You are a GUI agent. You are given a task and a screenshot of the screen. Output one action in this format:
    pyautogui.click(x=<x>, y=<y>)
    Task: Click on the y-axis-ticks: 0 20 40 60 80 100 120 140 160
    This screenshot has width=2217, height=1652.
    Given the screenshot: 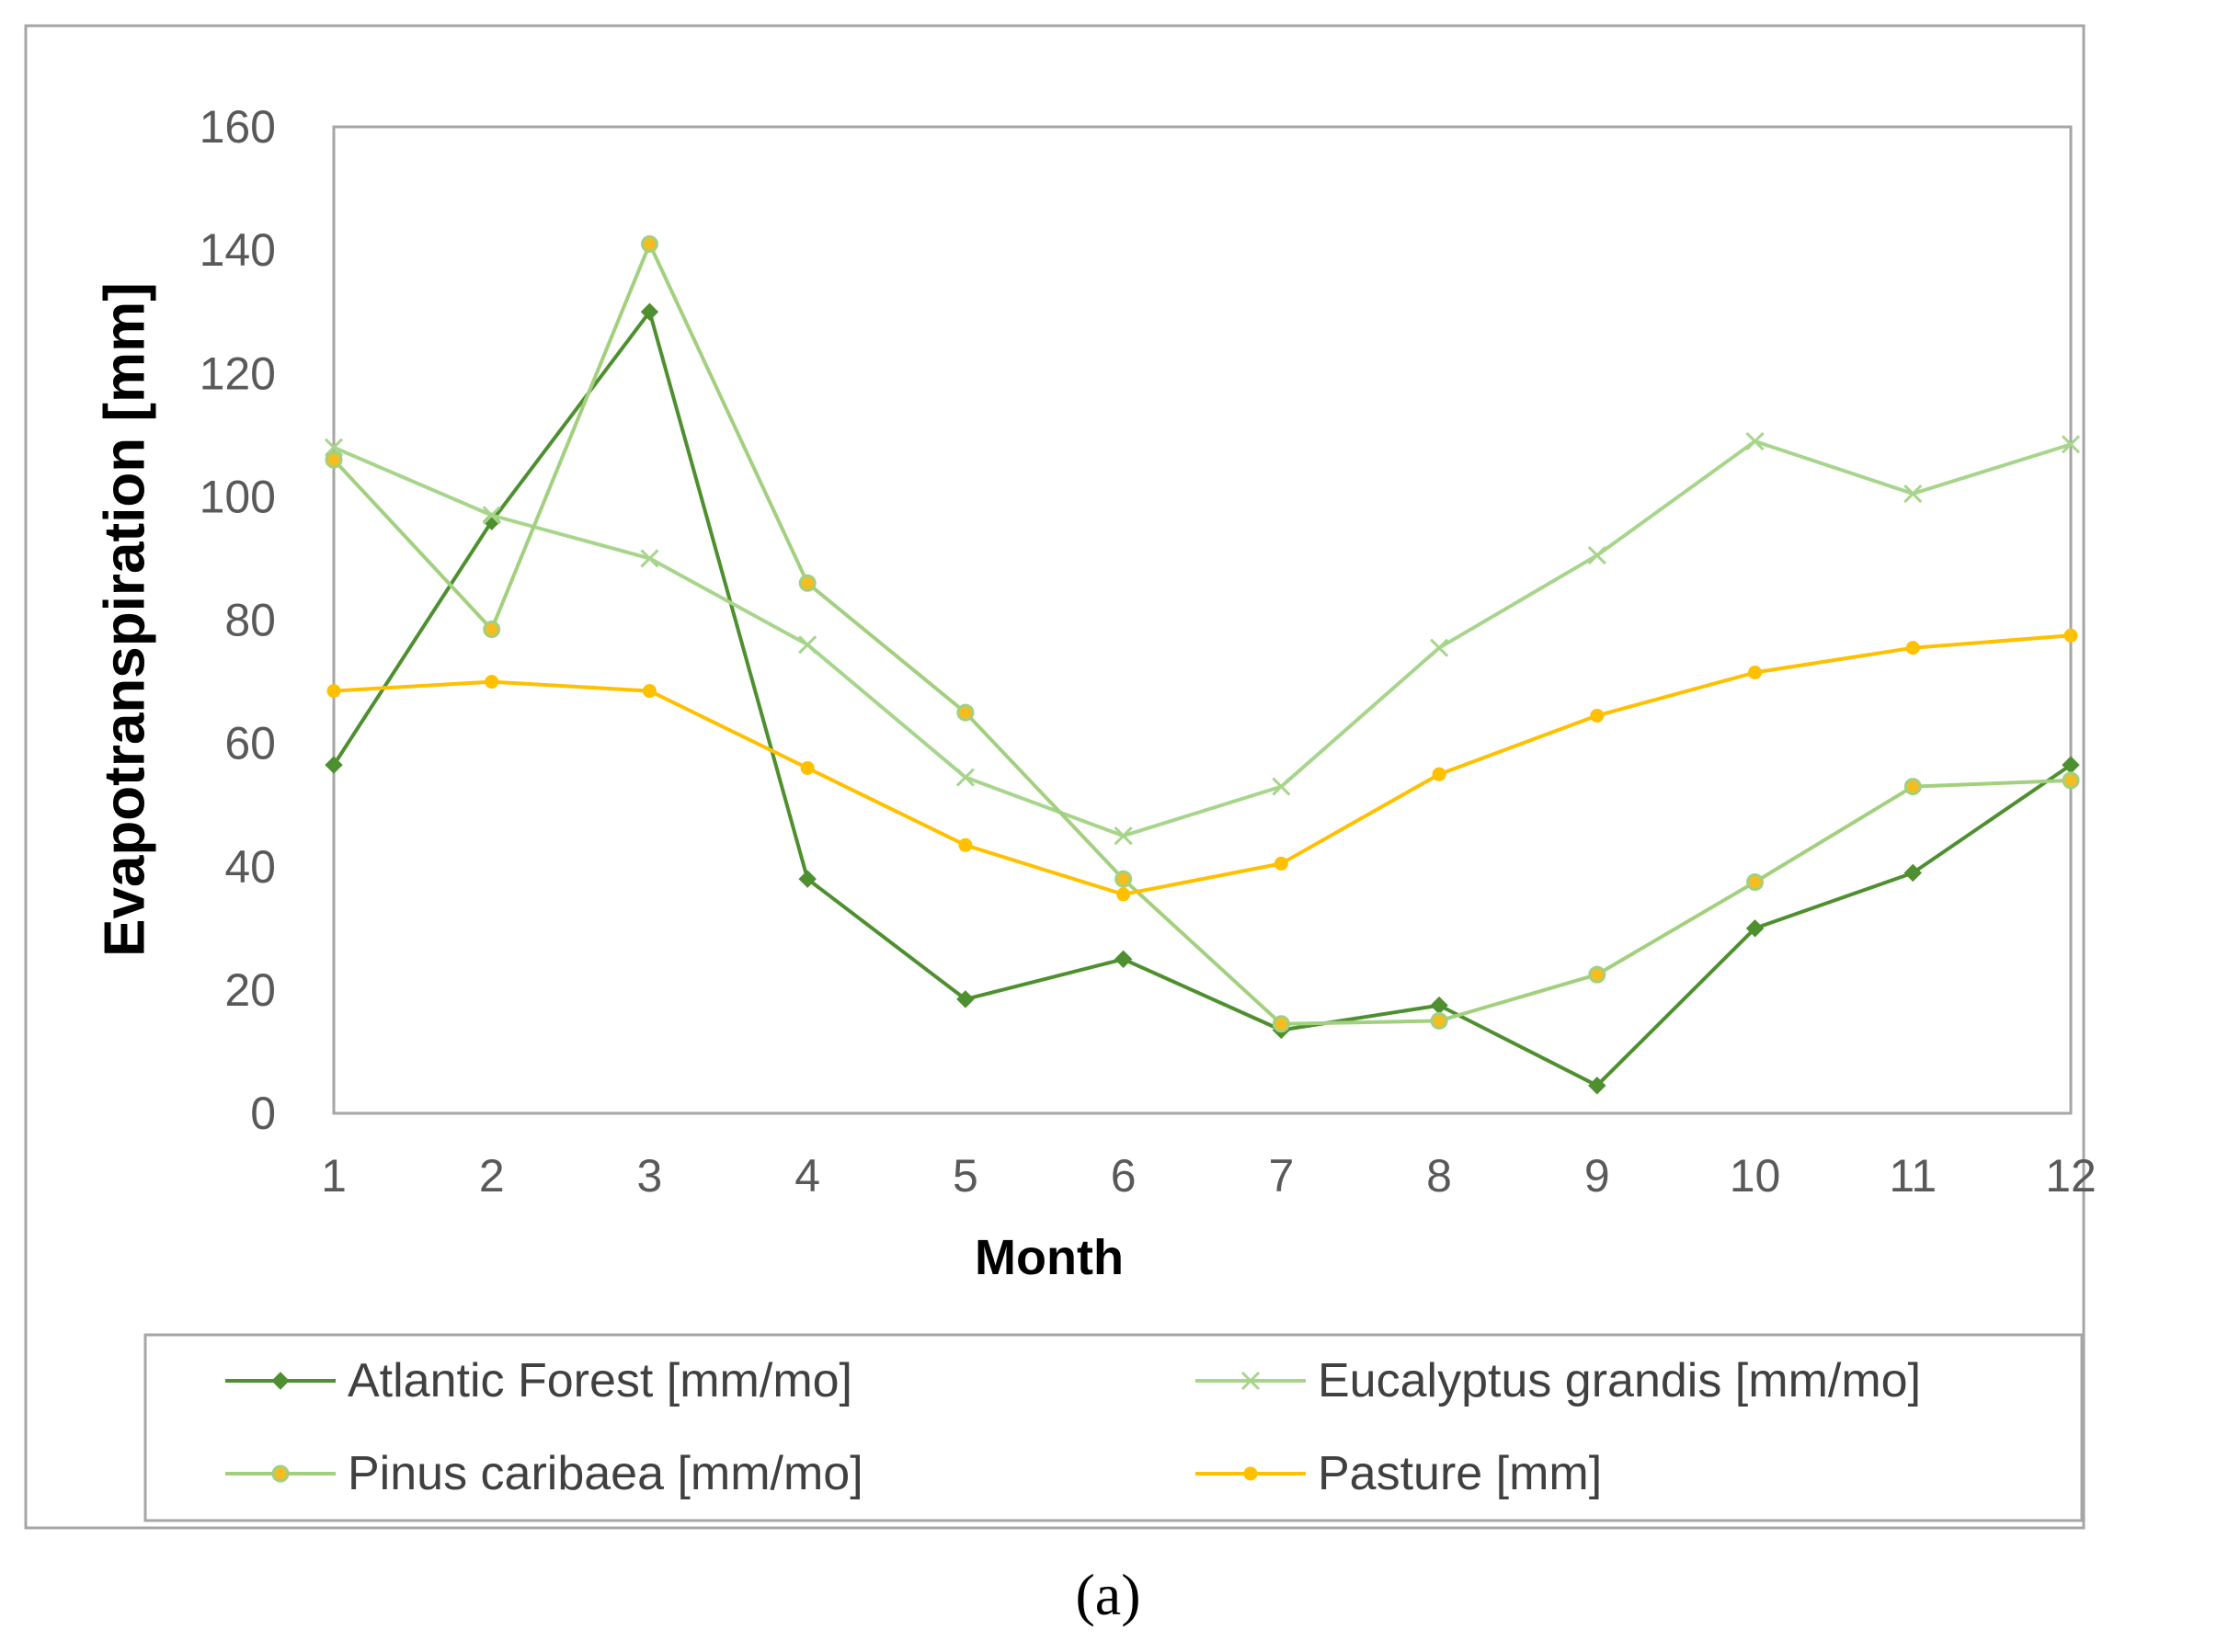 What is the action you would take?
    pyautogui.click(x=238, y=620)
    